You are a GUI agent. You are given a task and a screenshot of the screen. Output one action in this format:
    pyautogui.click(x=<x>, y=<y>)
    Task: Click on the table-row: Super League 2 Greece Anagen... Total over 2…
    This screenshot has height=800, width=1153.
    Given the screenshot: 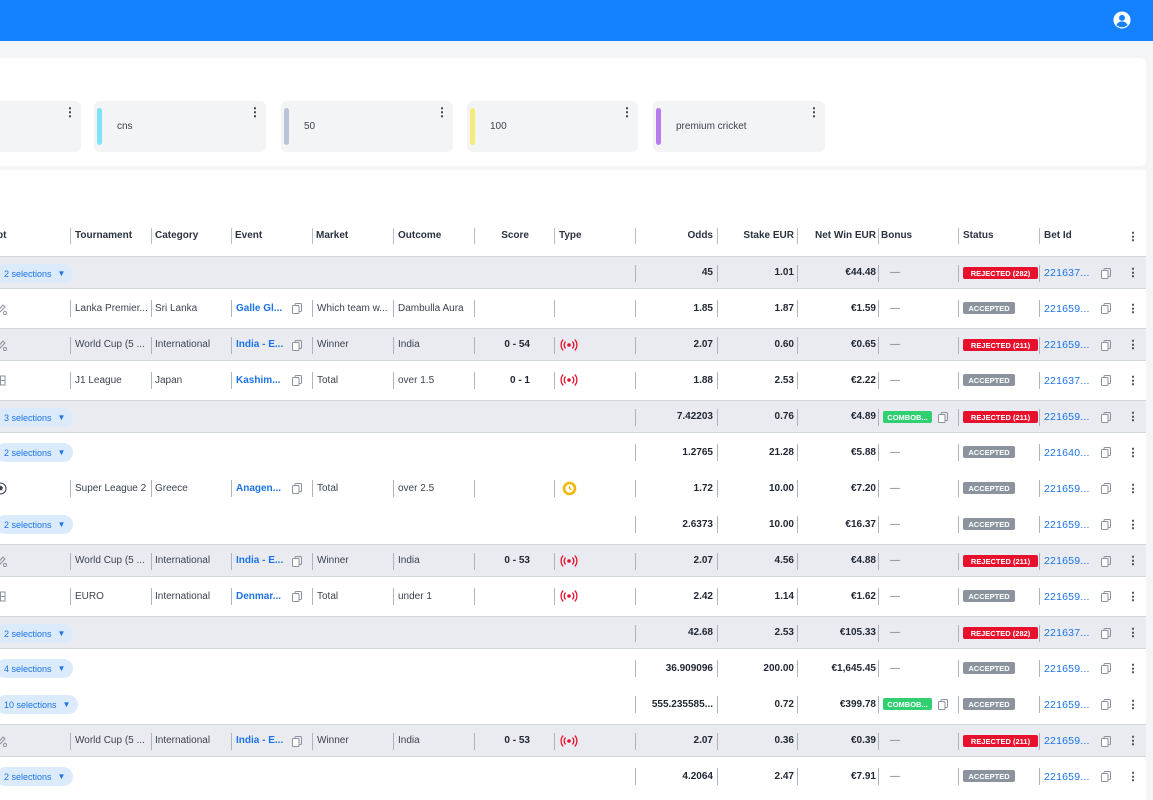 What is the action you would take?
    pyautogui.click(x=573, y=488)
    